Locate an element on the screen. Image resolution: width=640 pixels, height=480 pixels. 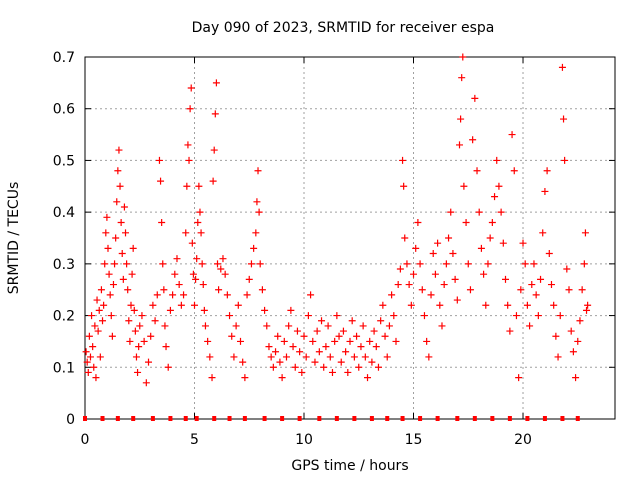
y-tick-label: 0.4 is located at coordinates (64, 213).